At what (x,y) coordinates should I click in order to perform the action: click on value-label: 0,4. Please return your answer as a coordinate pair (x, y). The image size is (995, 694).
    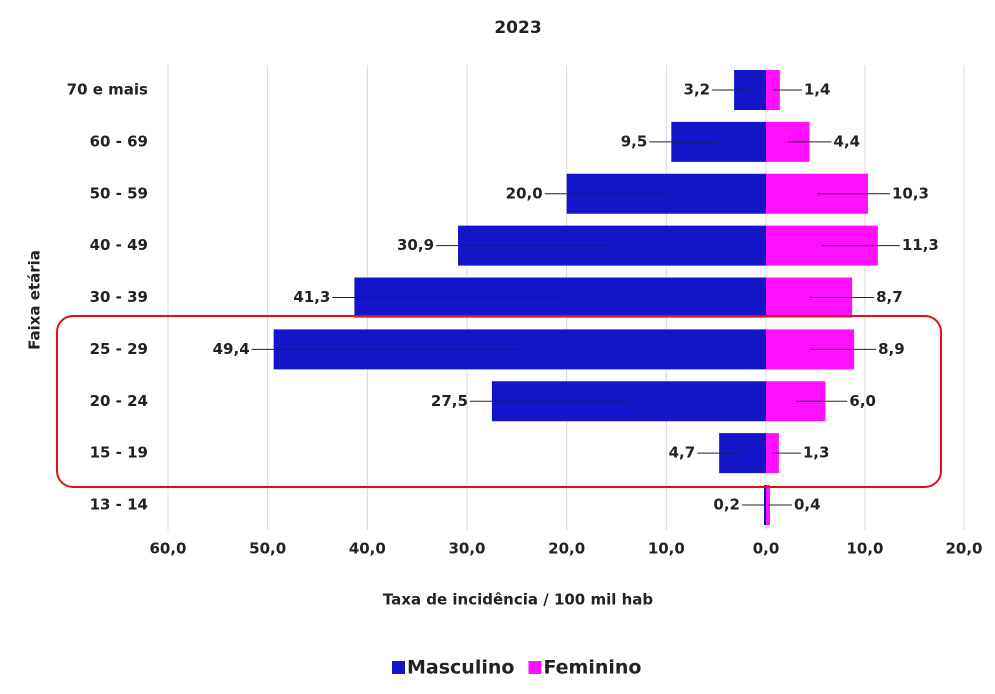
    Looking at the image, I should click on (807, 505).